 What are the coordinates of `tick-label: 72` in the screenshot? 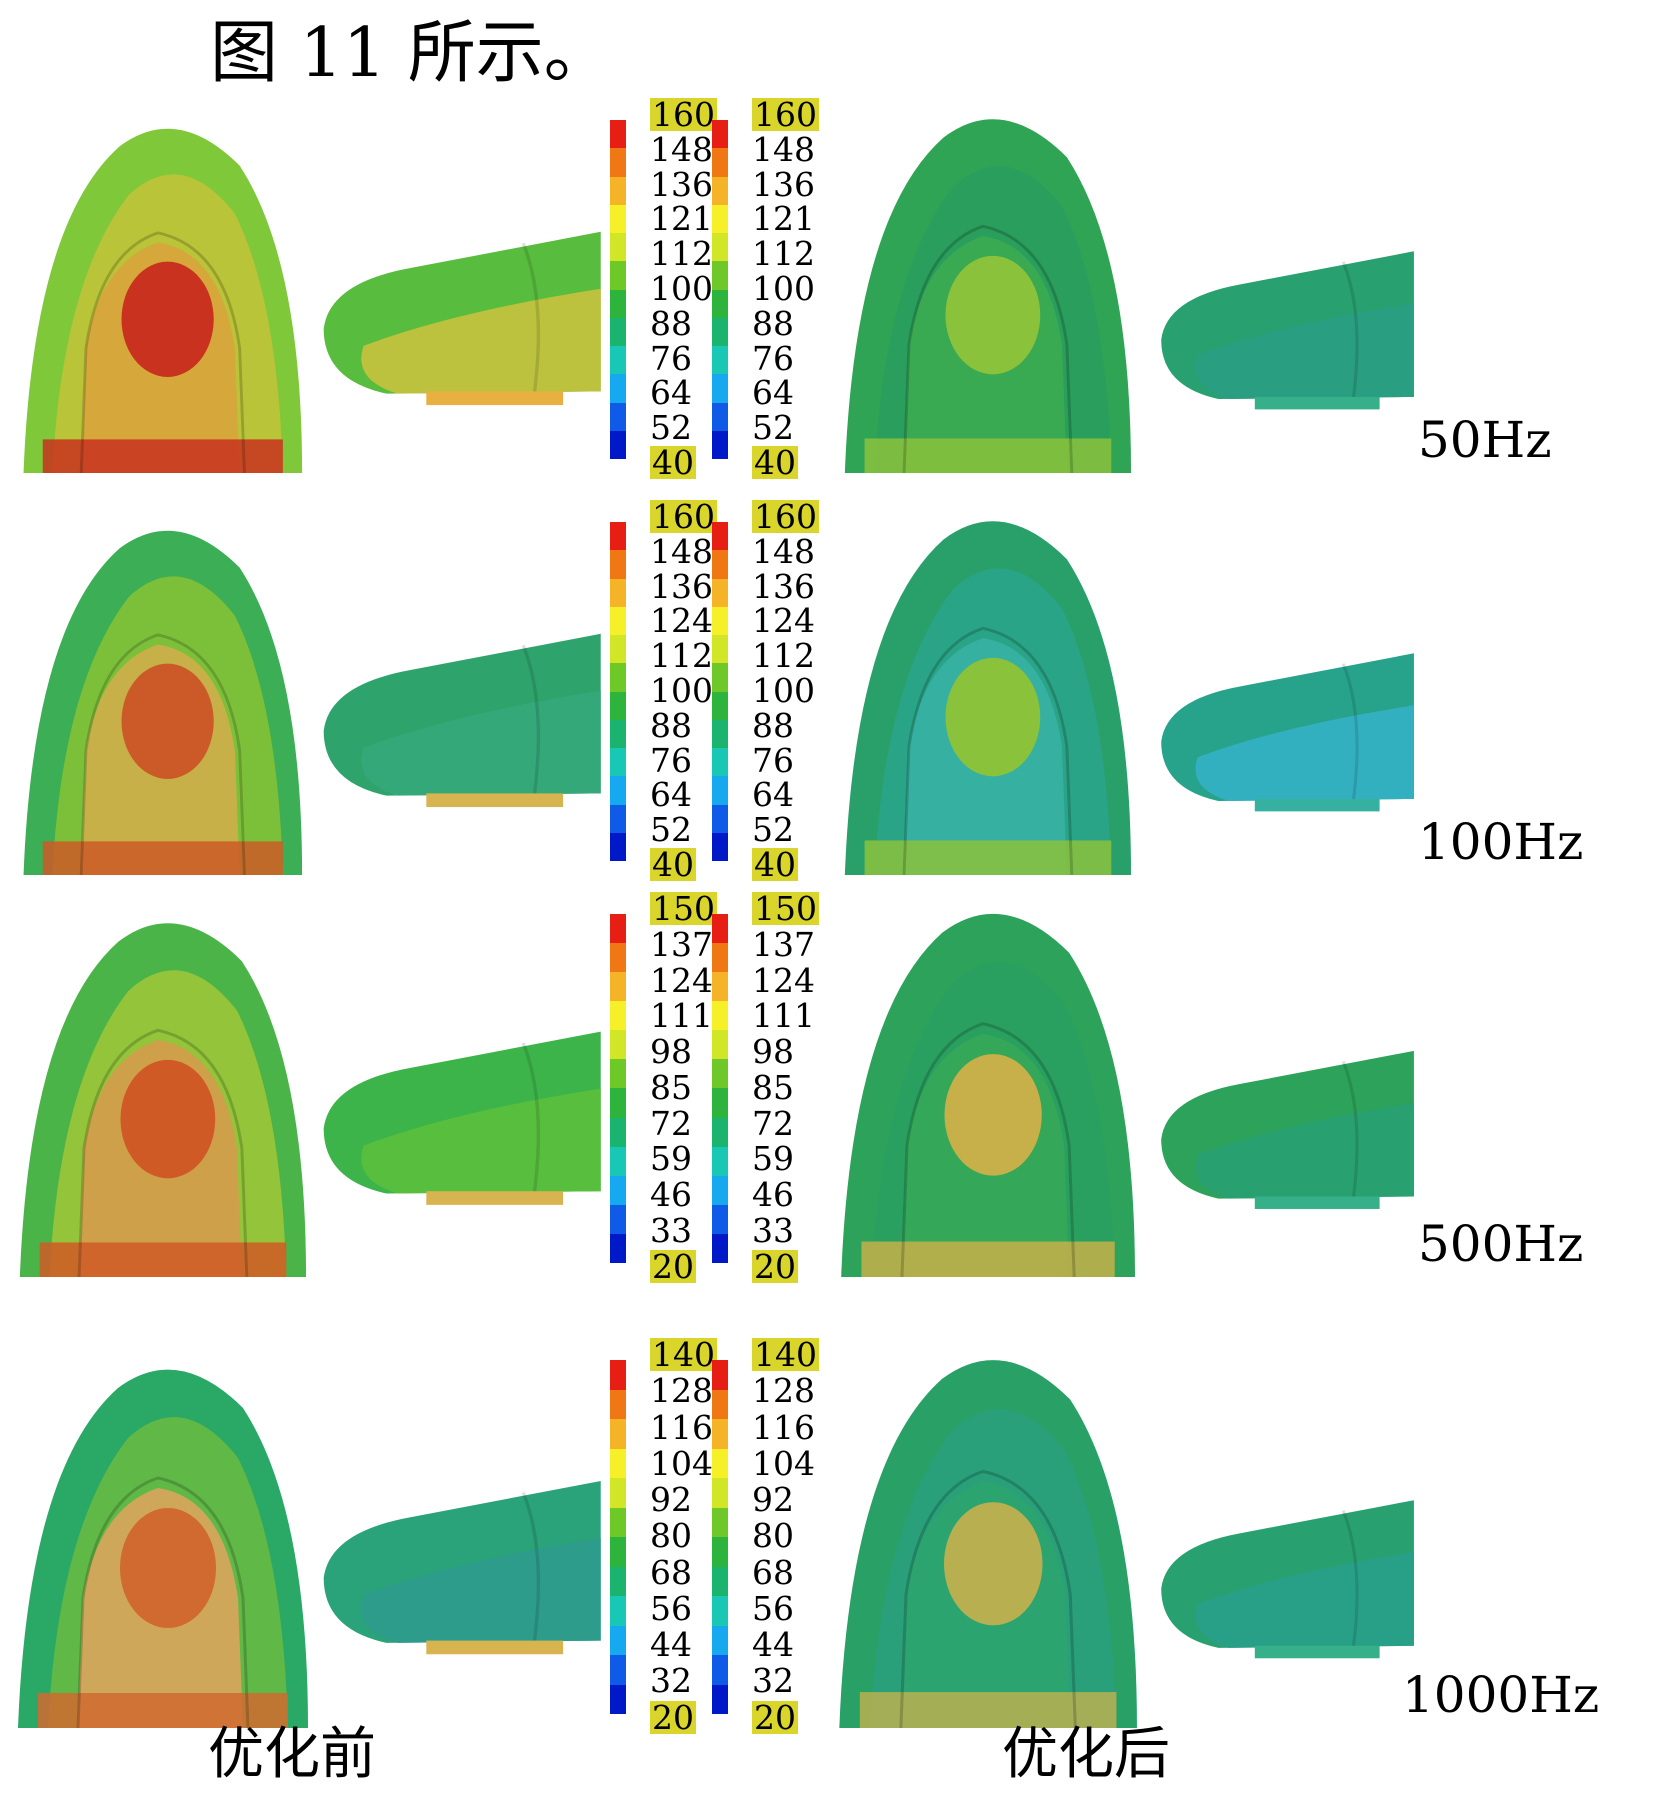 It's located at (671, 1123).